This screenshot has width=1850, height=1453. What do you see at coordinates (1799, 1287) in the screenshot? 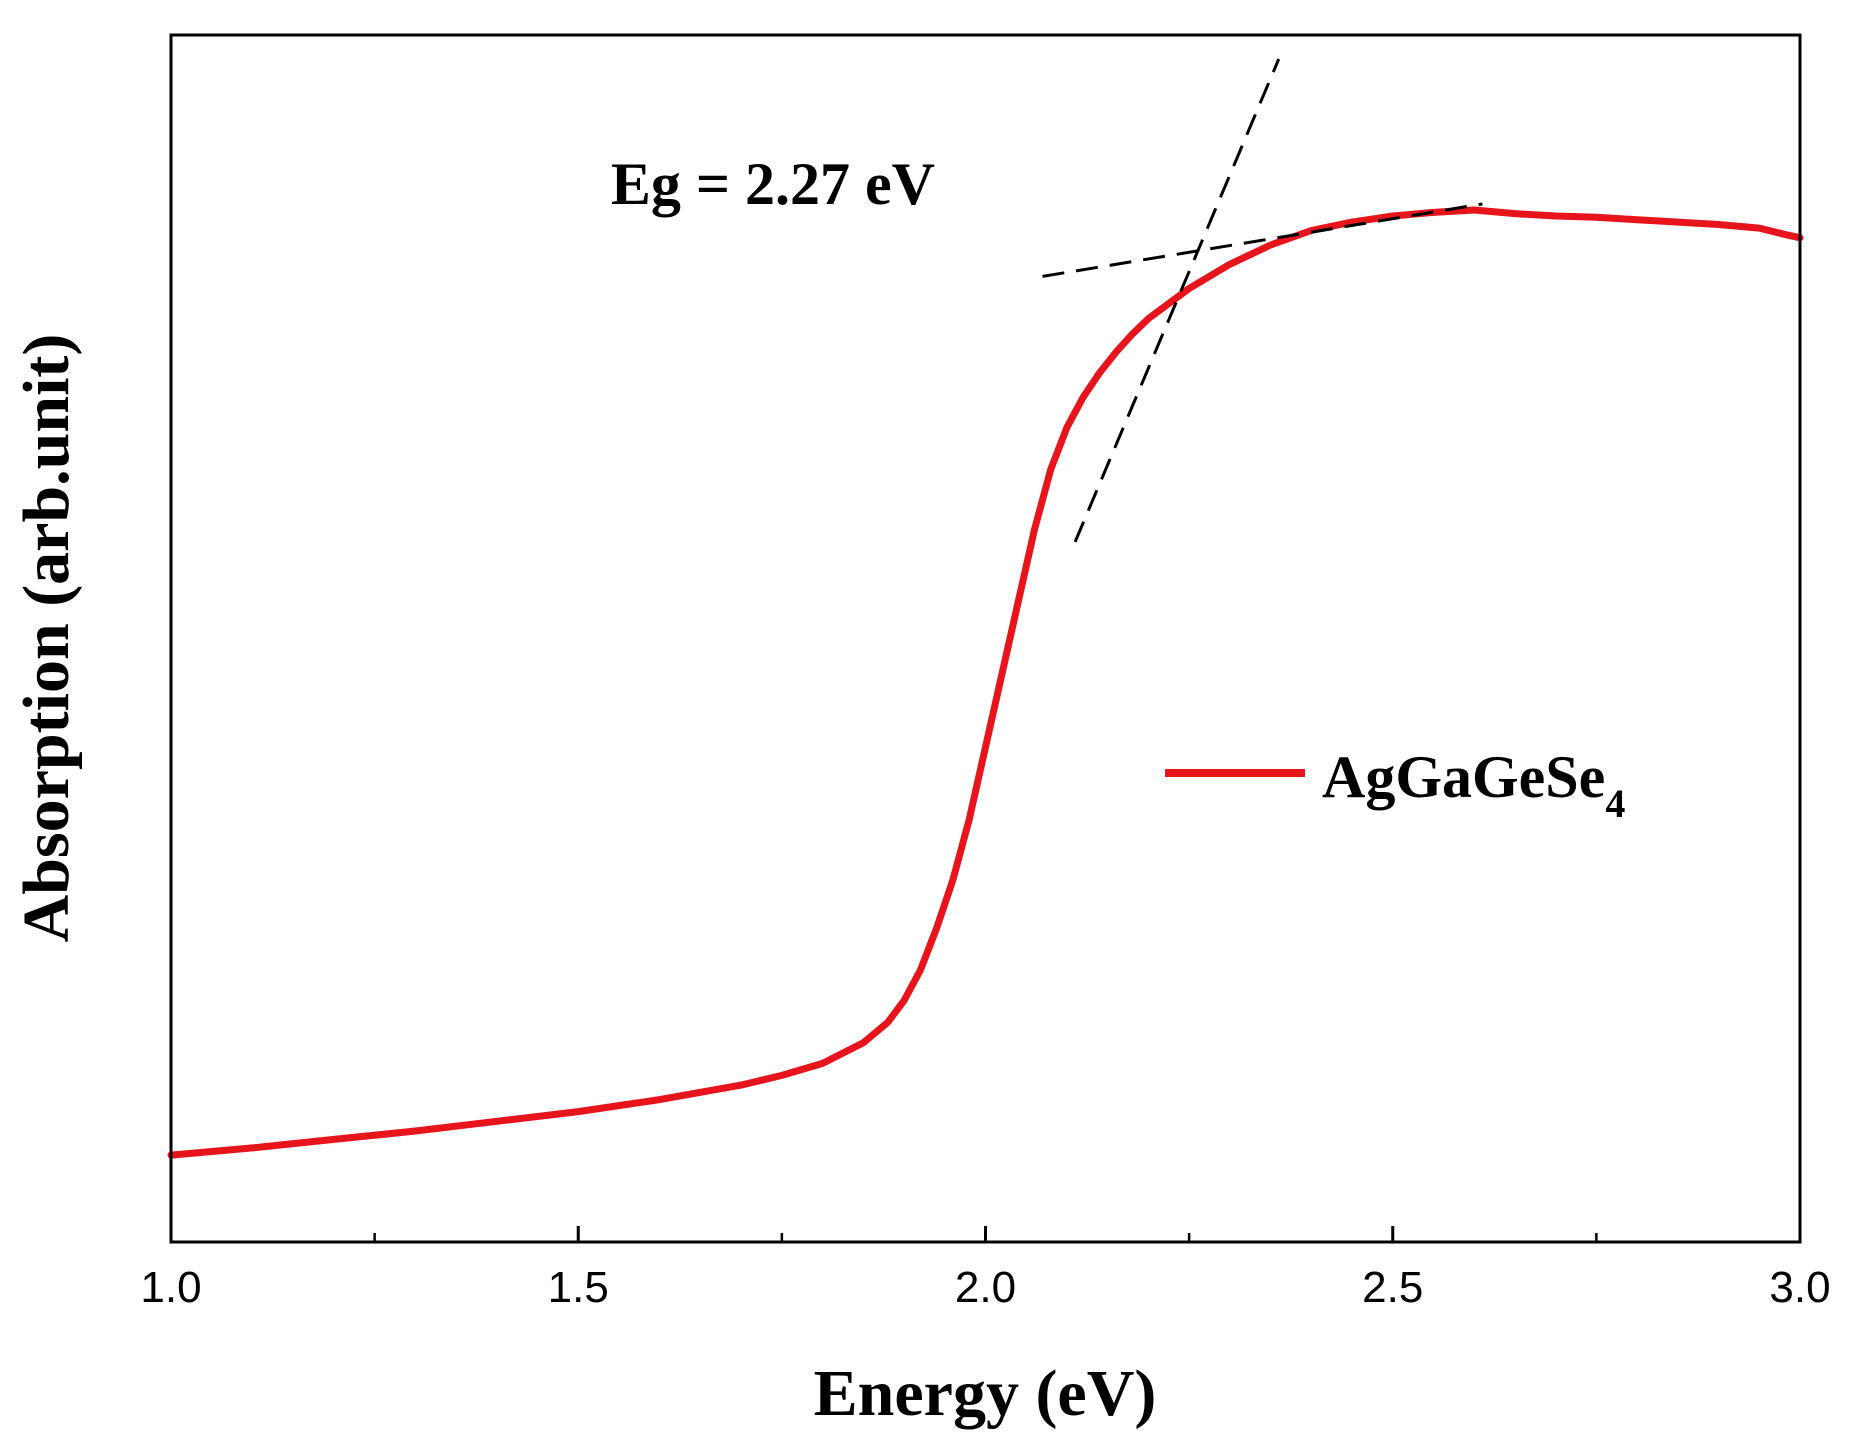
I see `x-tick-label: 3.0` at bounding box center [1799, 1287].